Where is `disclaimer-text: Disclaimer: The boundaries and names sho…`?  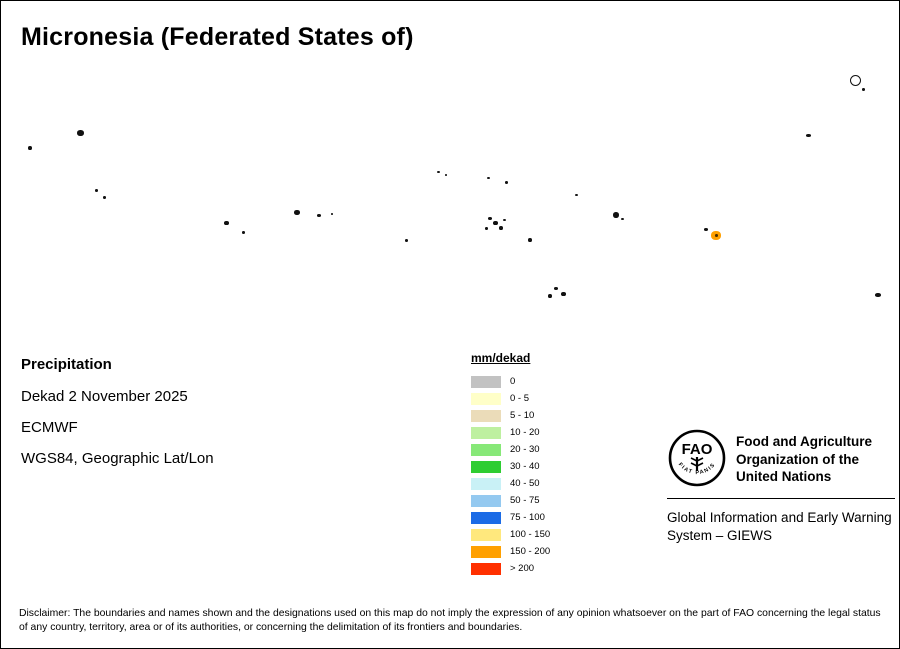
disclaimer-text: Disclaimer: The boundaries and names sho… is located at coordinates (450, 620).